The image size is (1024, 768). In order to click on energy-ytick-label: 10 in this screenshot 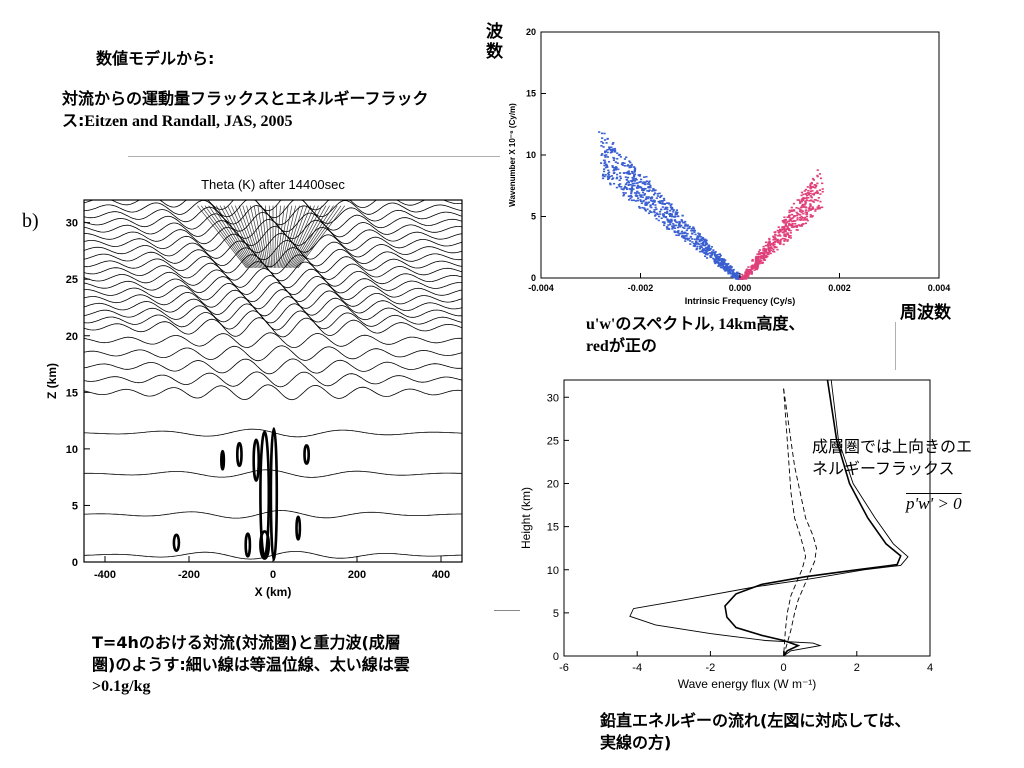, I will do `click(553, 571)`.